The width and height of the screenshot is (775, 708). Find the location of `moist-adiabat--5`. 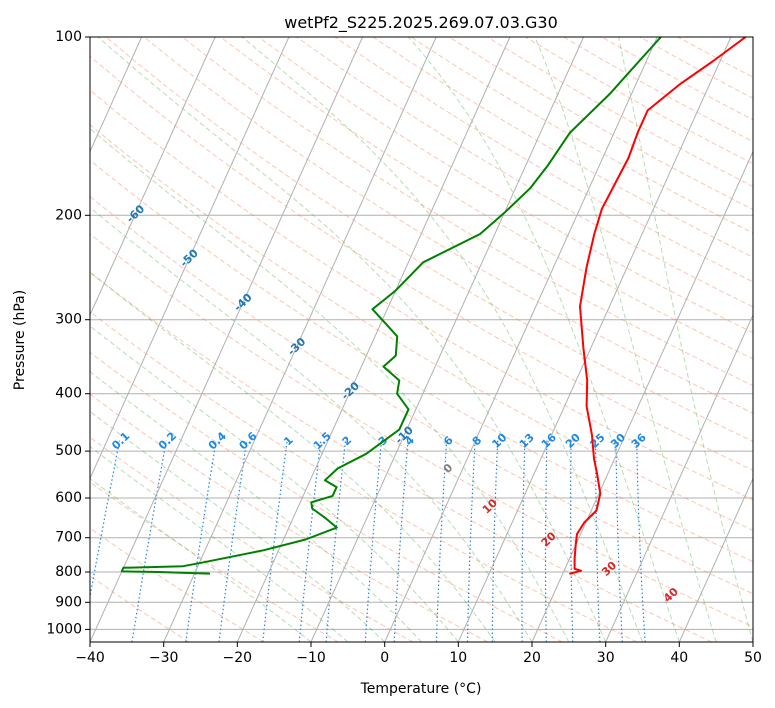

moist-adiabat--5 is located at coordinates (219, 544).